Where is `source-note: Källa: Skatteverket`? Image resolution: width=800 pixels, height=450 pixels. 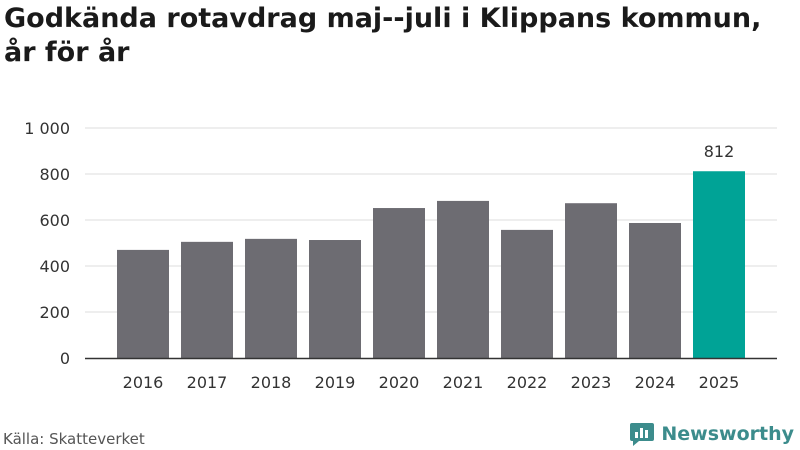 source-note: Källa: Skatteverket is located at coordinates (74, 439).